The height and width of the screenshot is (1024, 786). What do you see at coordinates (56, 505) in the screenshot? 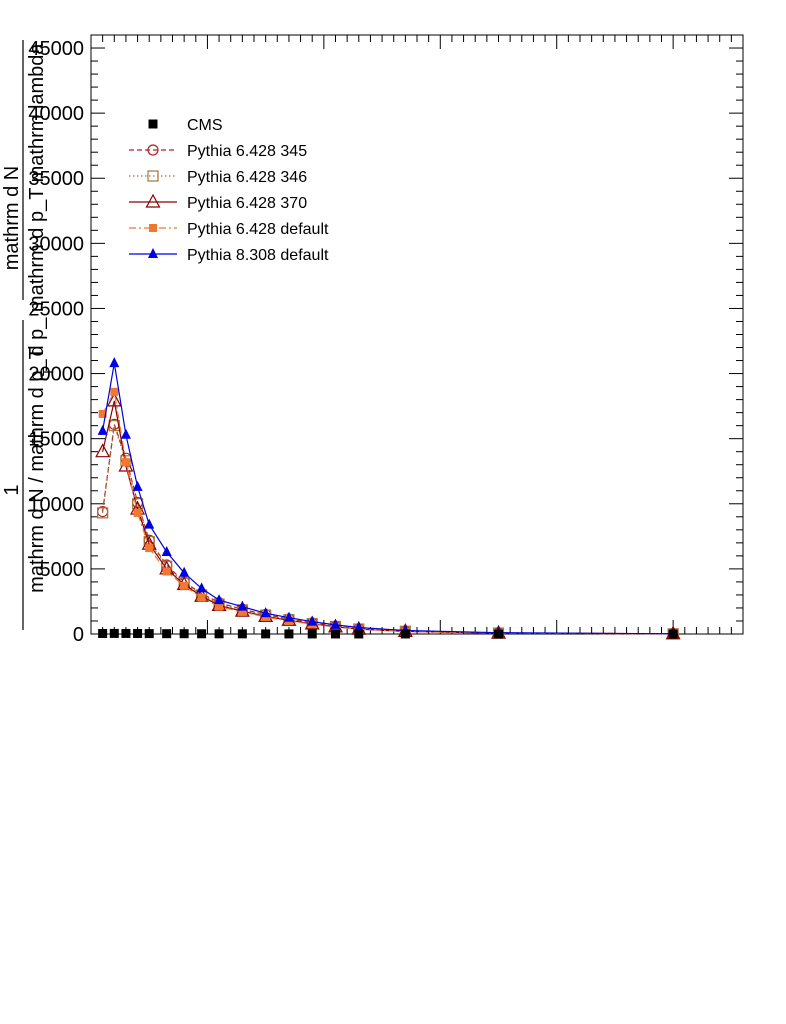
I see `y-tick-label: 10000` at bounding box center [56, 505].